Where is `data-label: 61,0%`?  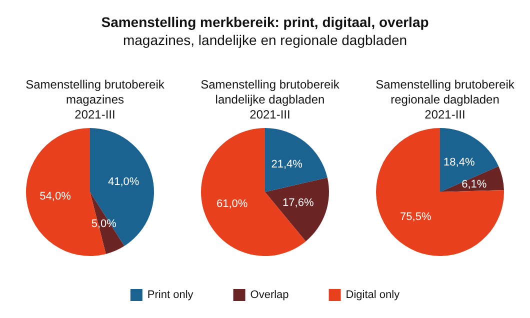
data-label: 61,0% is located at coordinates (232, 204).